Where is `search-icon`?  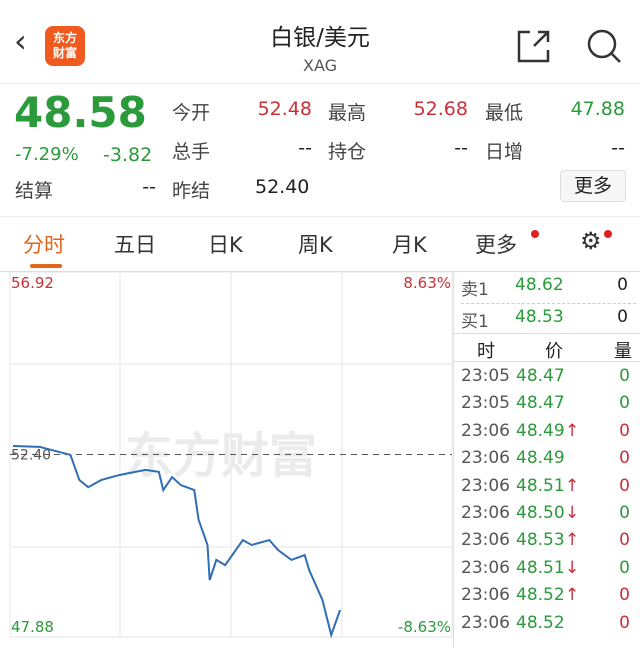 search-icon is located at coordinates (605, 47).